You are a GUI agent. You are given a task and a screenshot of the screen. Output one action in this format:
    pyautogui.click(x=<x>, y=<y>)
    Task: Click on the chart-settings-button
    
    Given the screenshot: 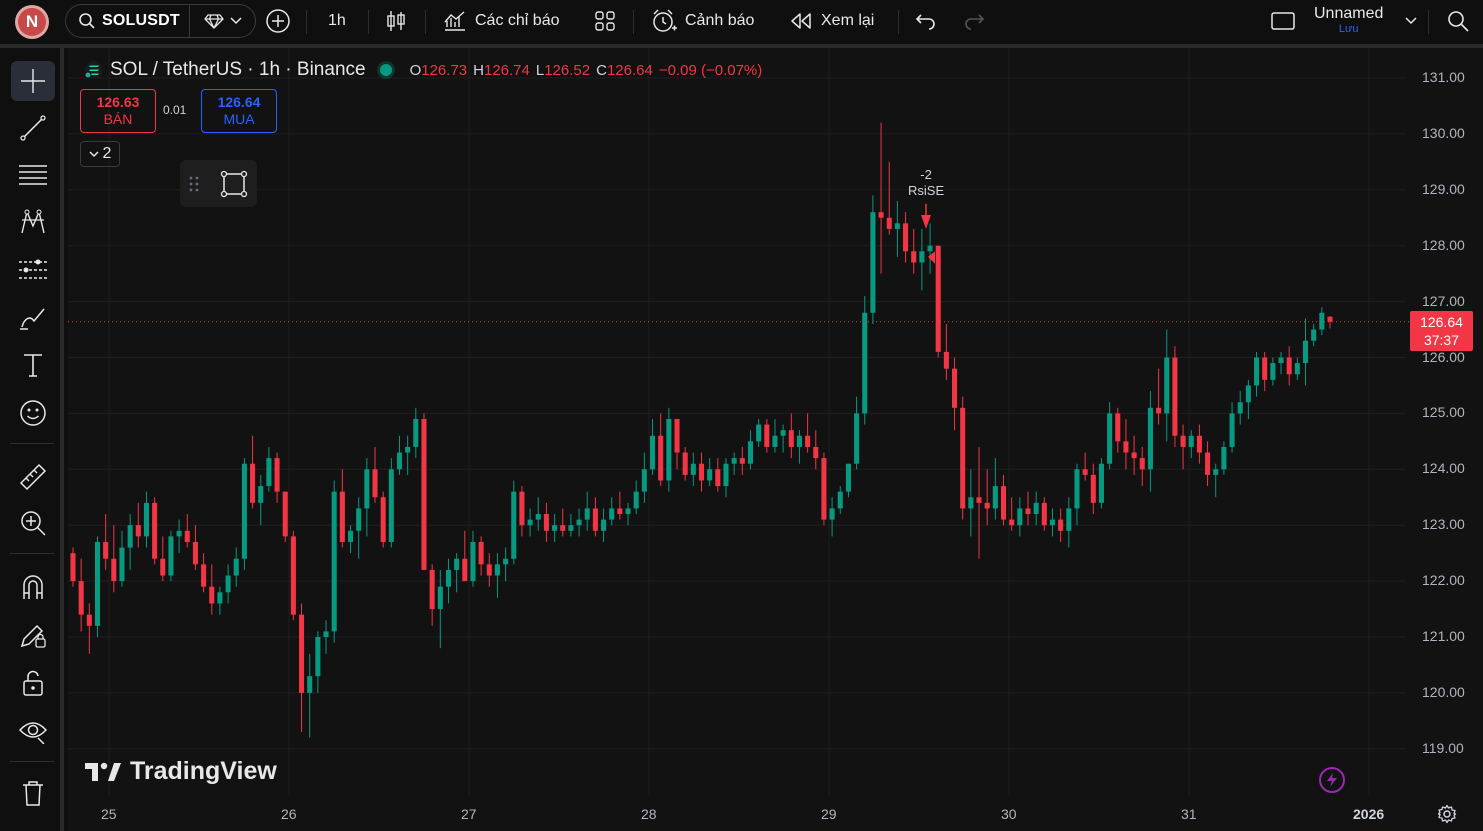 What is the action you would take?
    pyautogui.click(x=1447, y=816)
    